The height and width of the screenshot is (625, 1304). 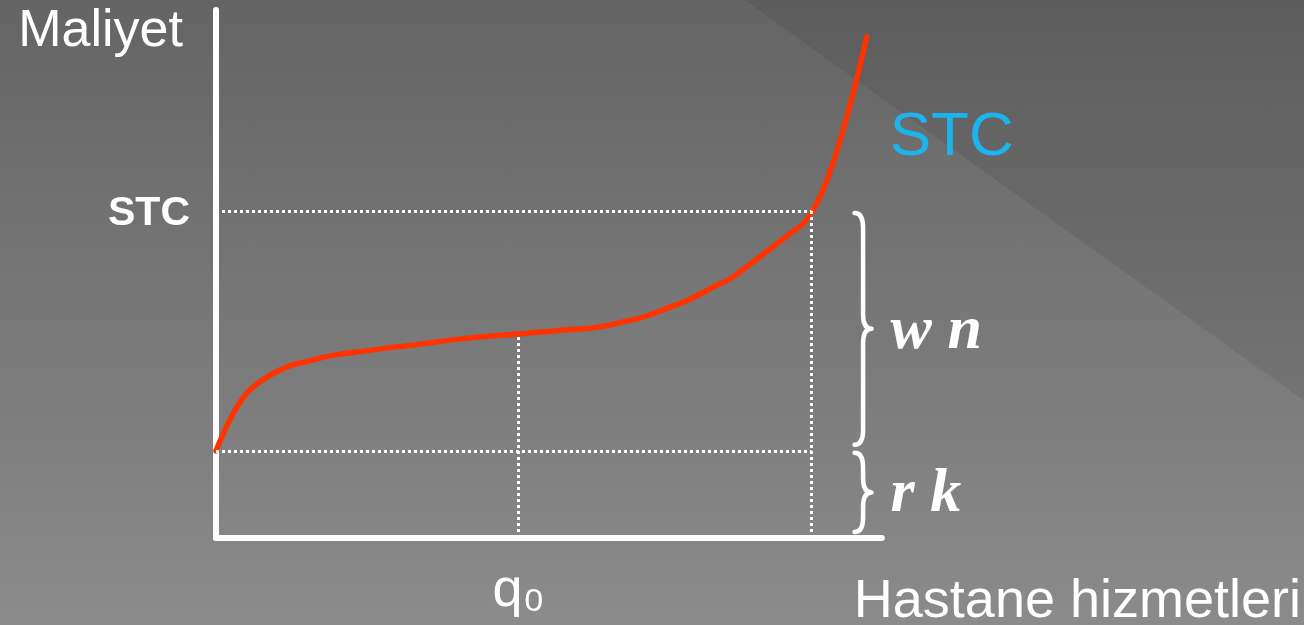 I want to click on annotation: q₀, so click(x=518, y=587).